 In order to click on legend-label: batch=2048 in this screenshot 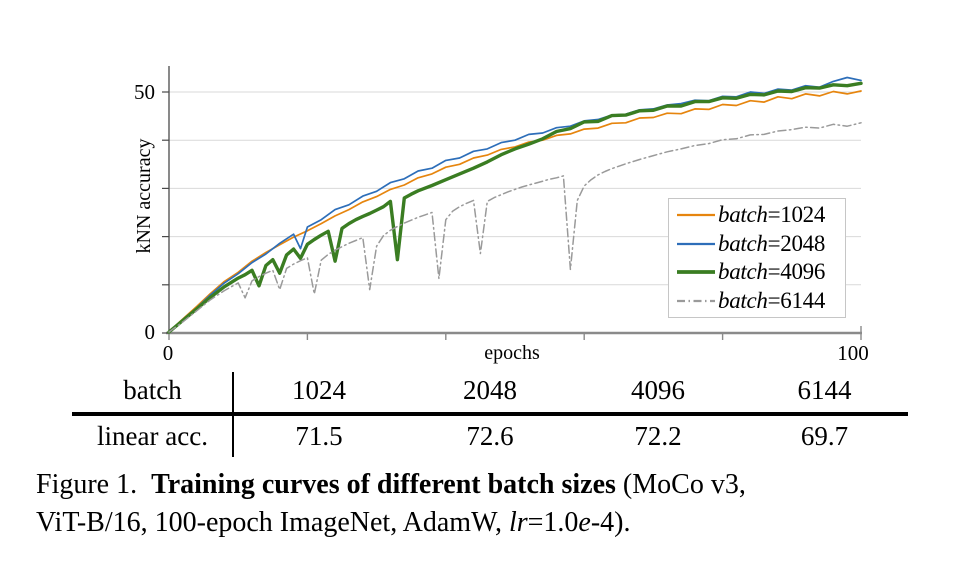, I will do `click(772, 243)`.